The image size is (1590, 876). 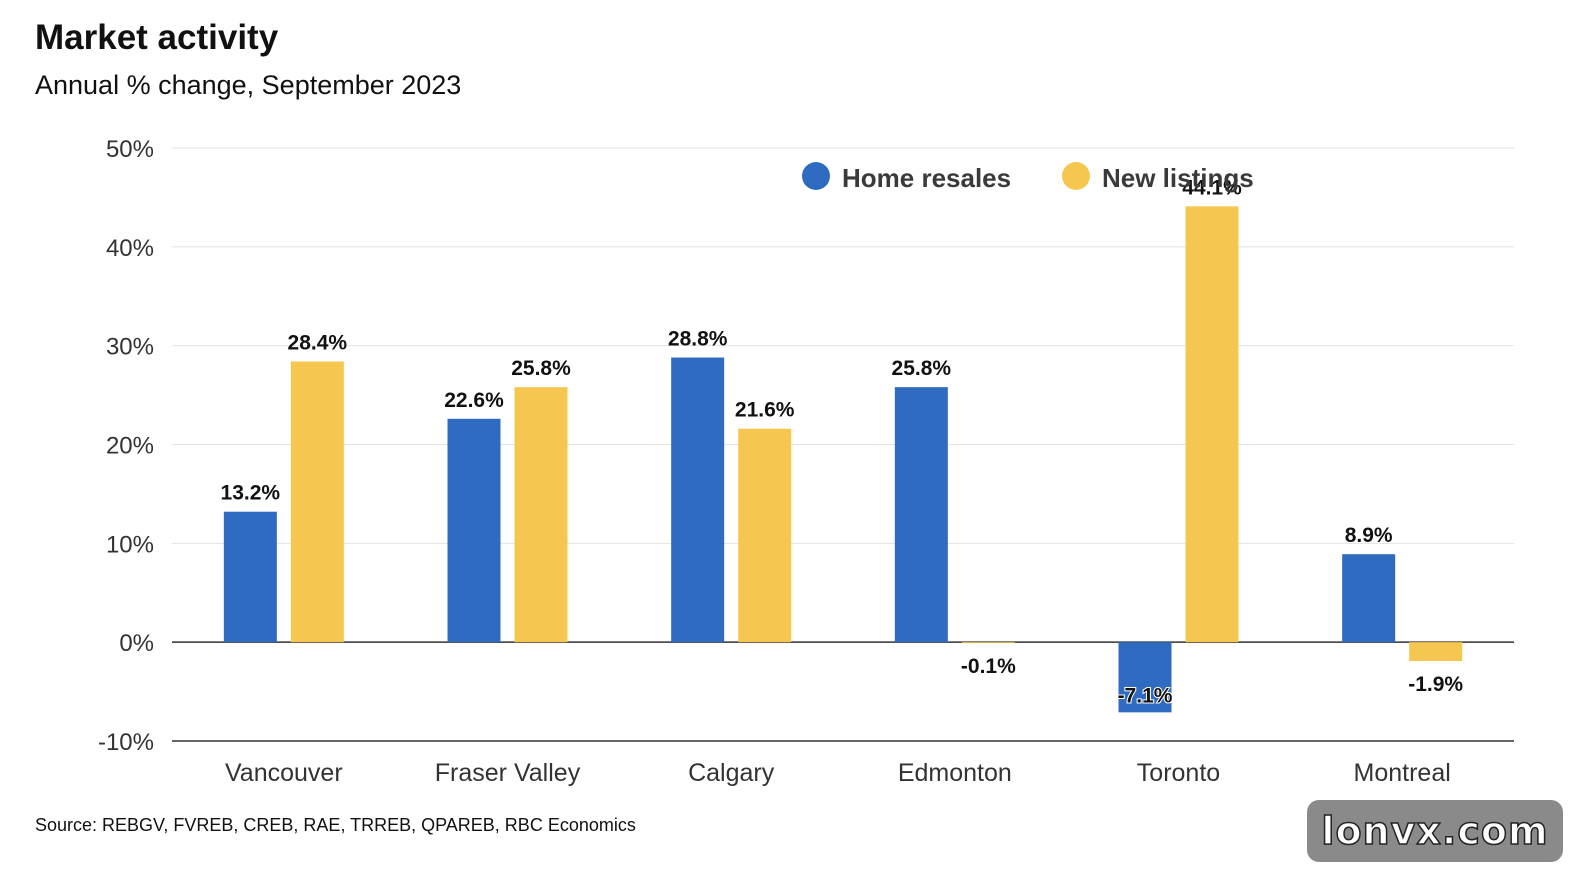 I want to click on category-label: Montreal, so click(x=1402, y=773).